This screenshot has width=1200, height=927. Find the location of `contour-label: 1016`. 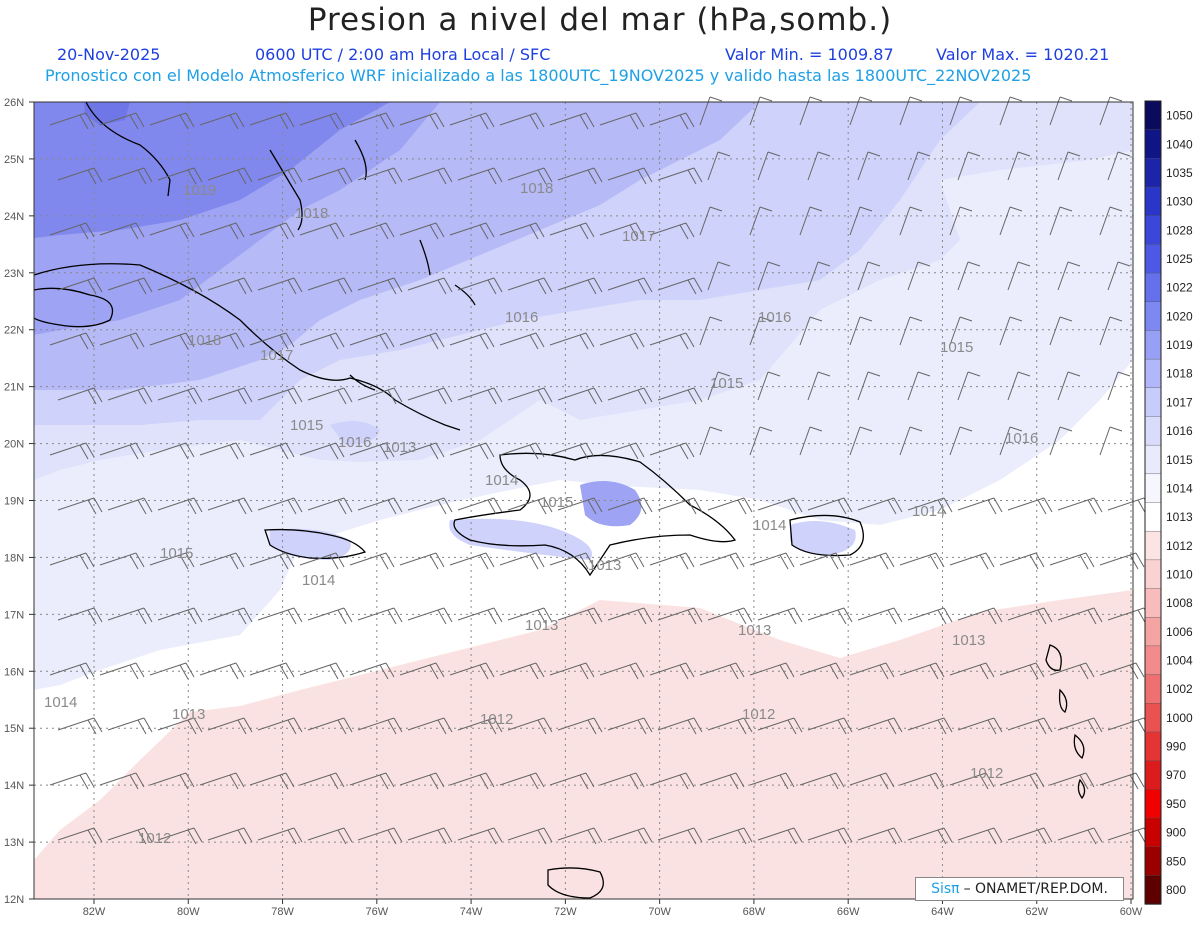

contour-label: 1016 is located at coordinates (521, 317).